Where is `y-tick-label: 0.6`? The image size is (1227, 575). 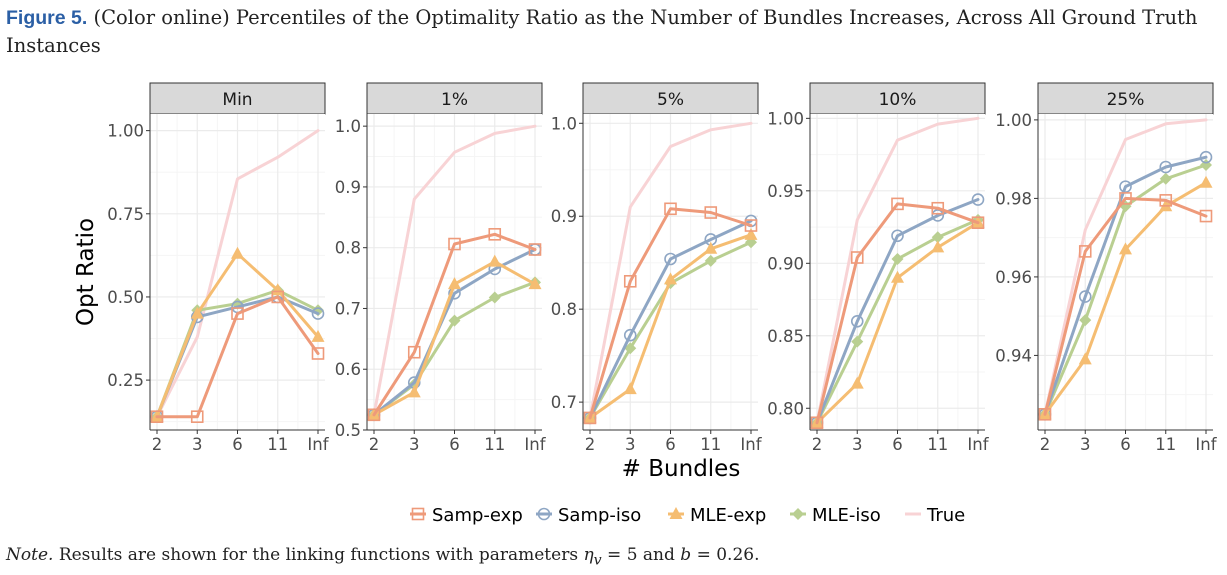 y-tick-label: 0.6 is located at coordinates (348, 369).